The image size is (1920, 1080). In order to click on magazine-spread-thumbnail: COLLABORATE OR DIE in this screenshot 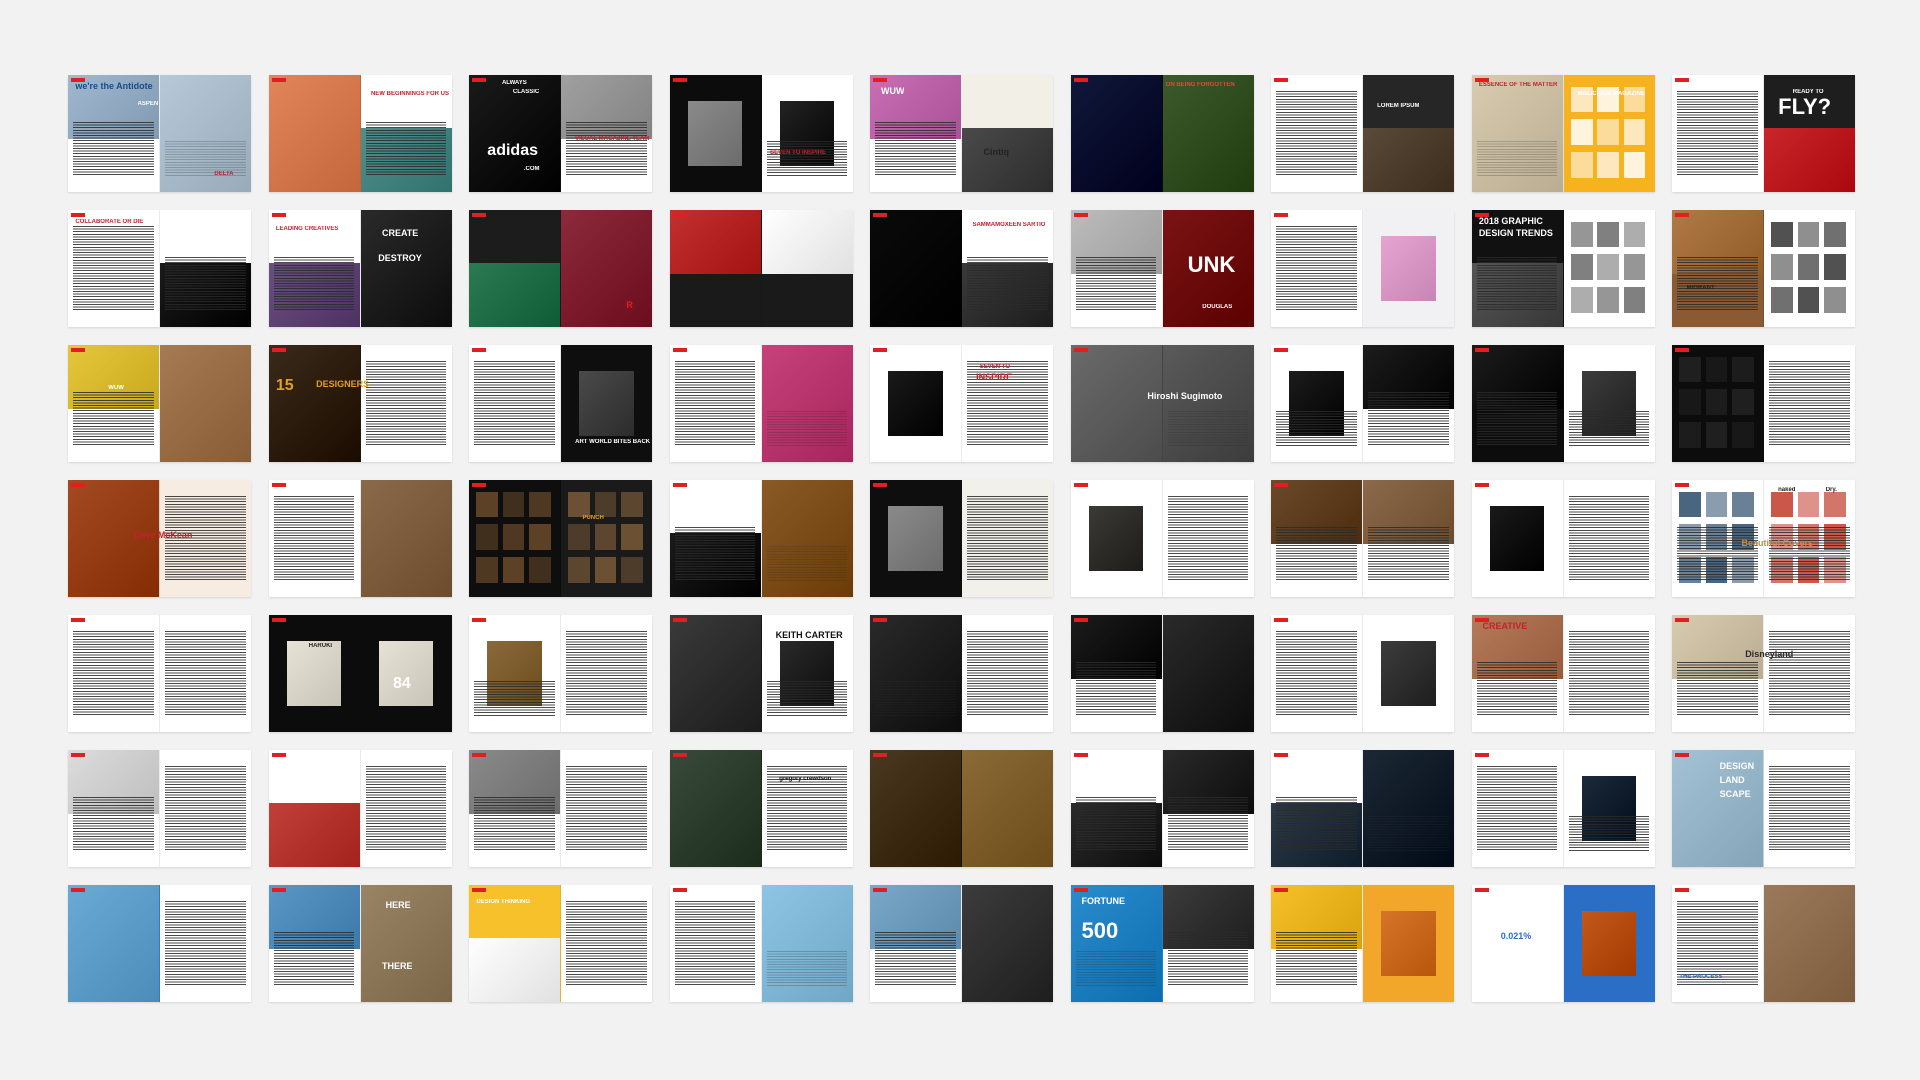, I will do `click(159, 268)`.